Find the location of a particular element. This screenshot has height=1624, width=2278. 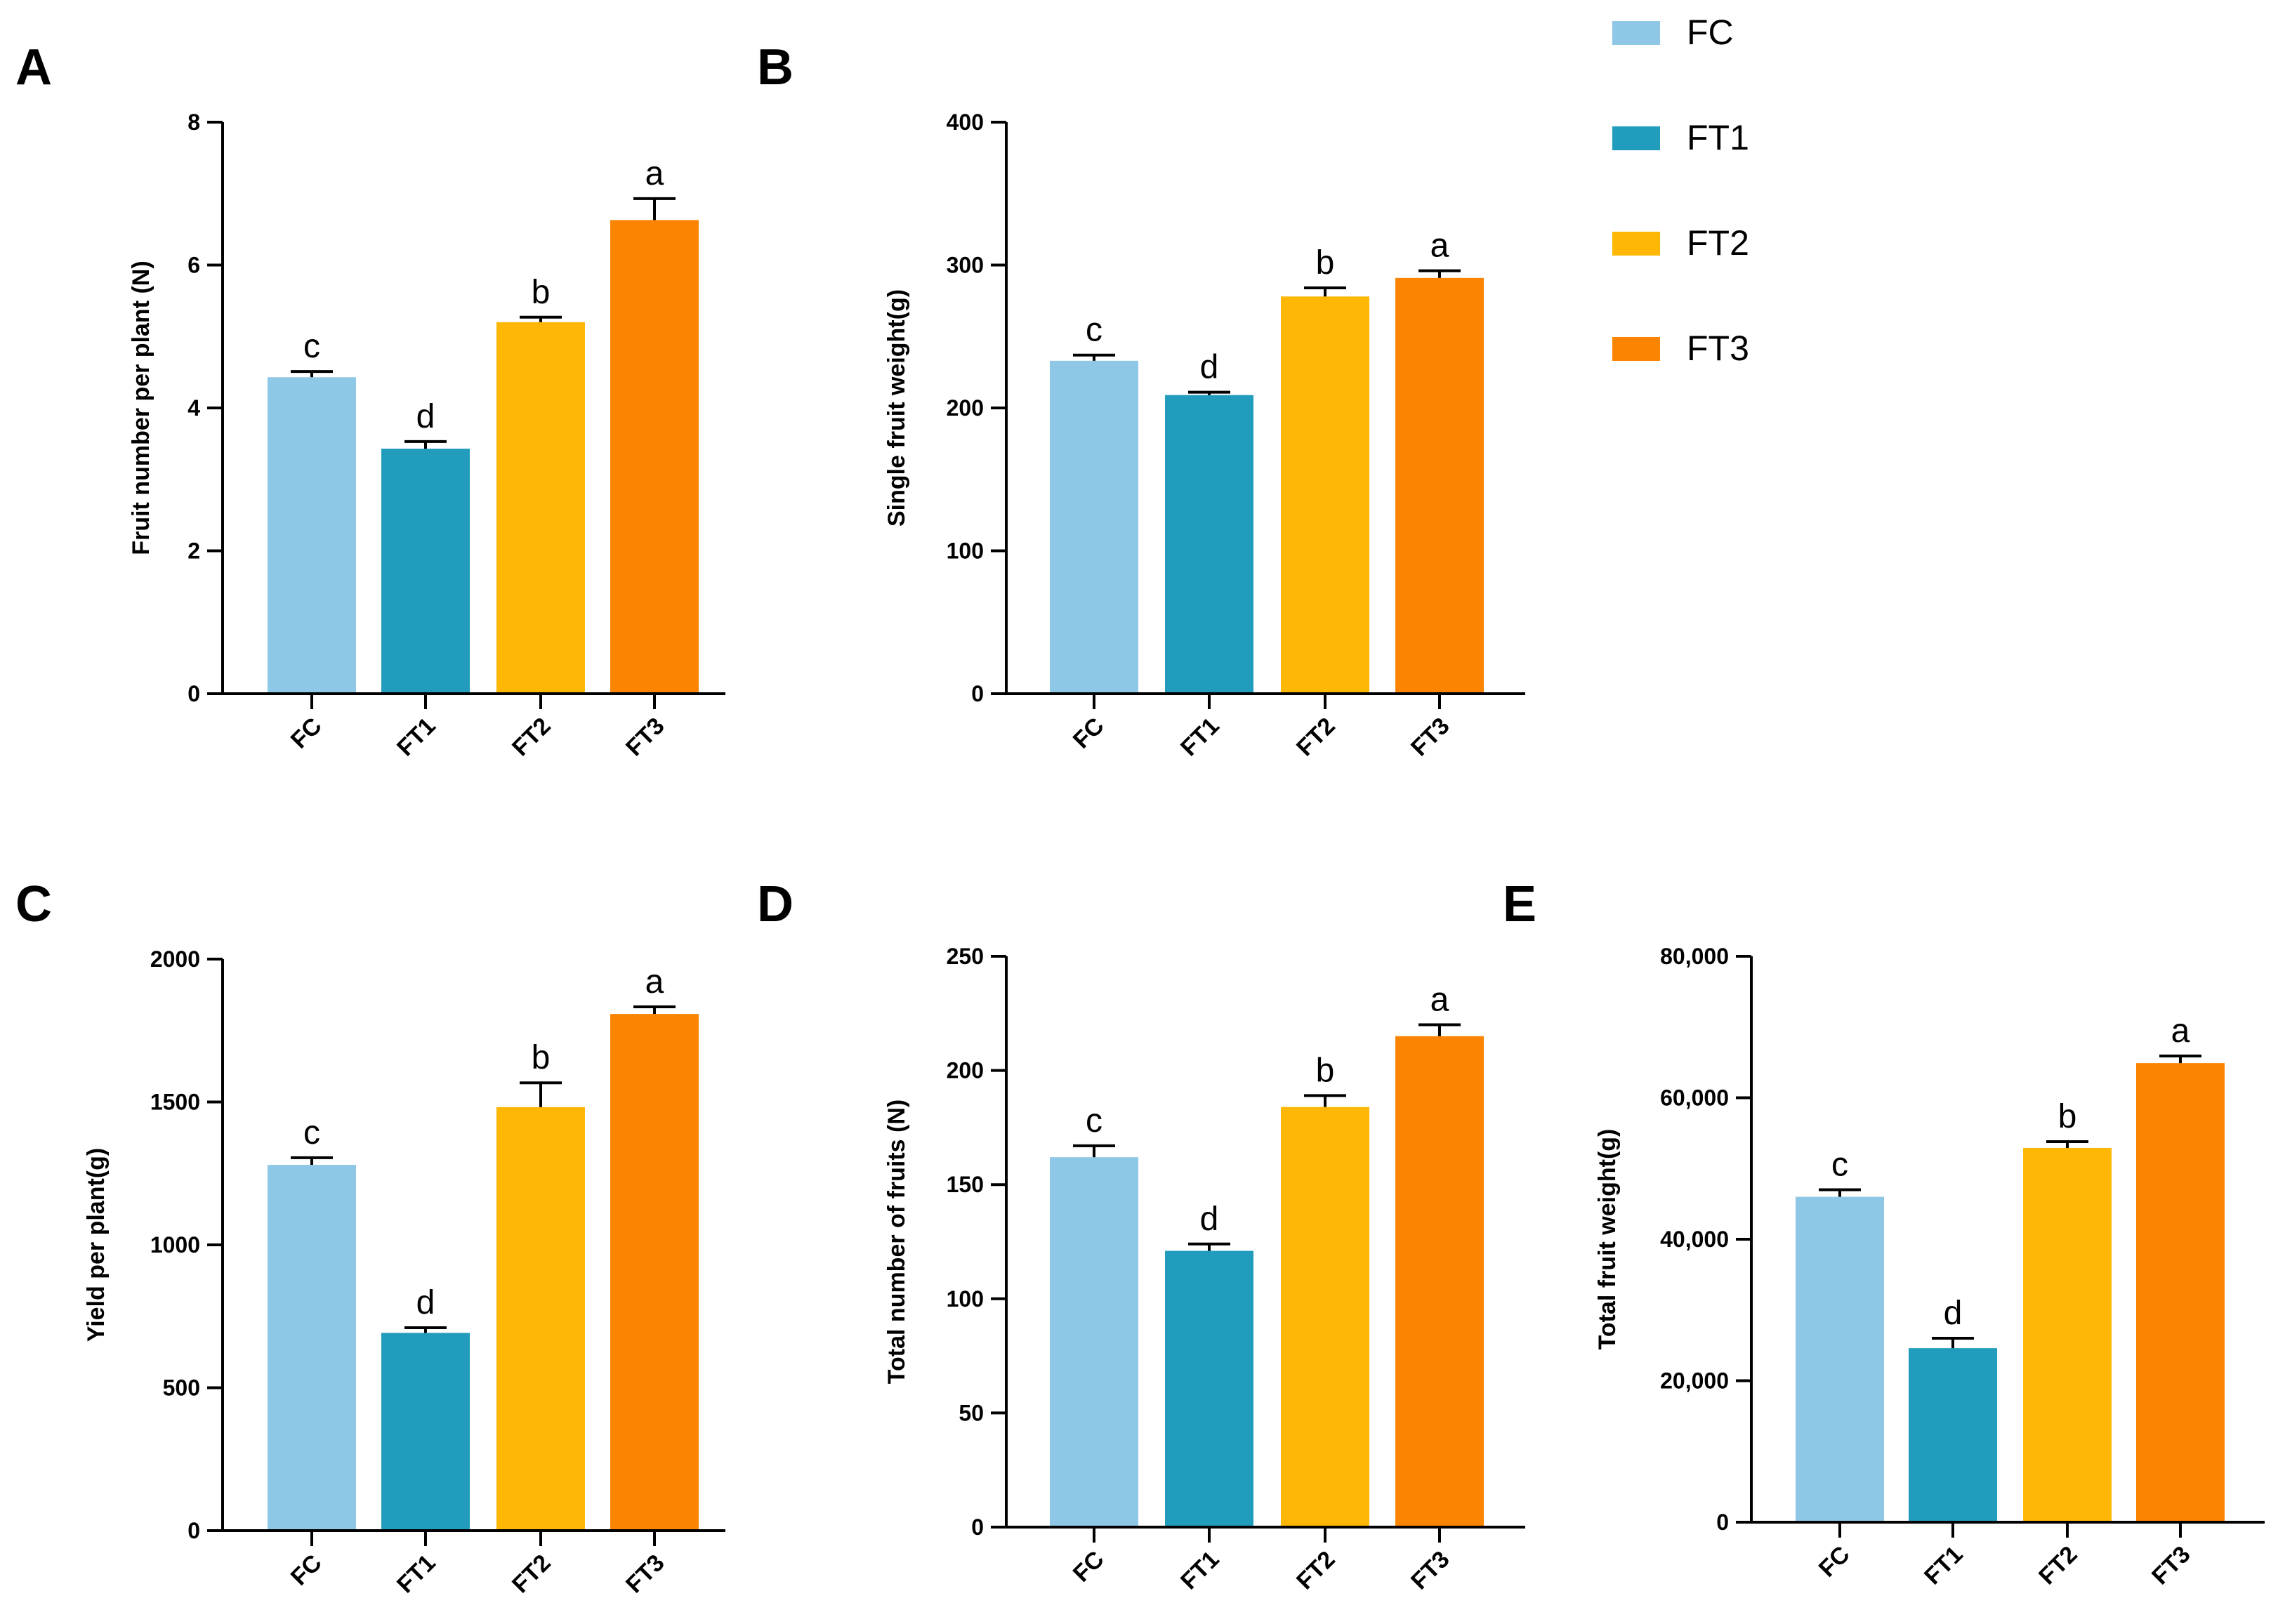

y-tick-label: 2 is located at coordinates (194, 551).